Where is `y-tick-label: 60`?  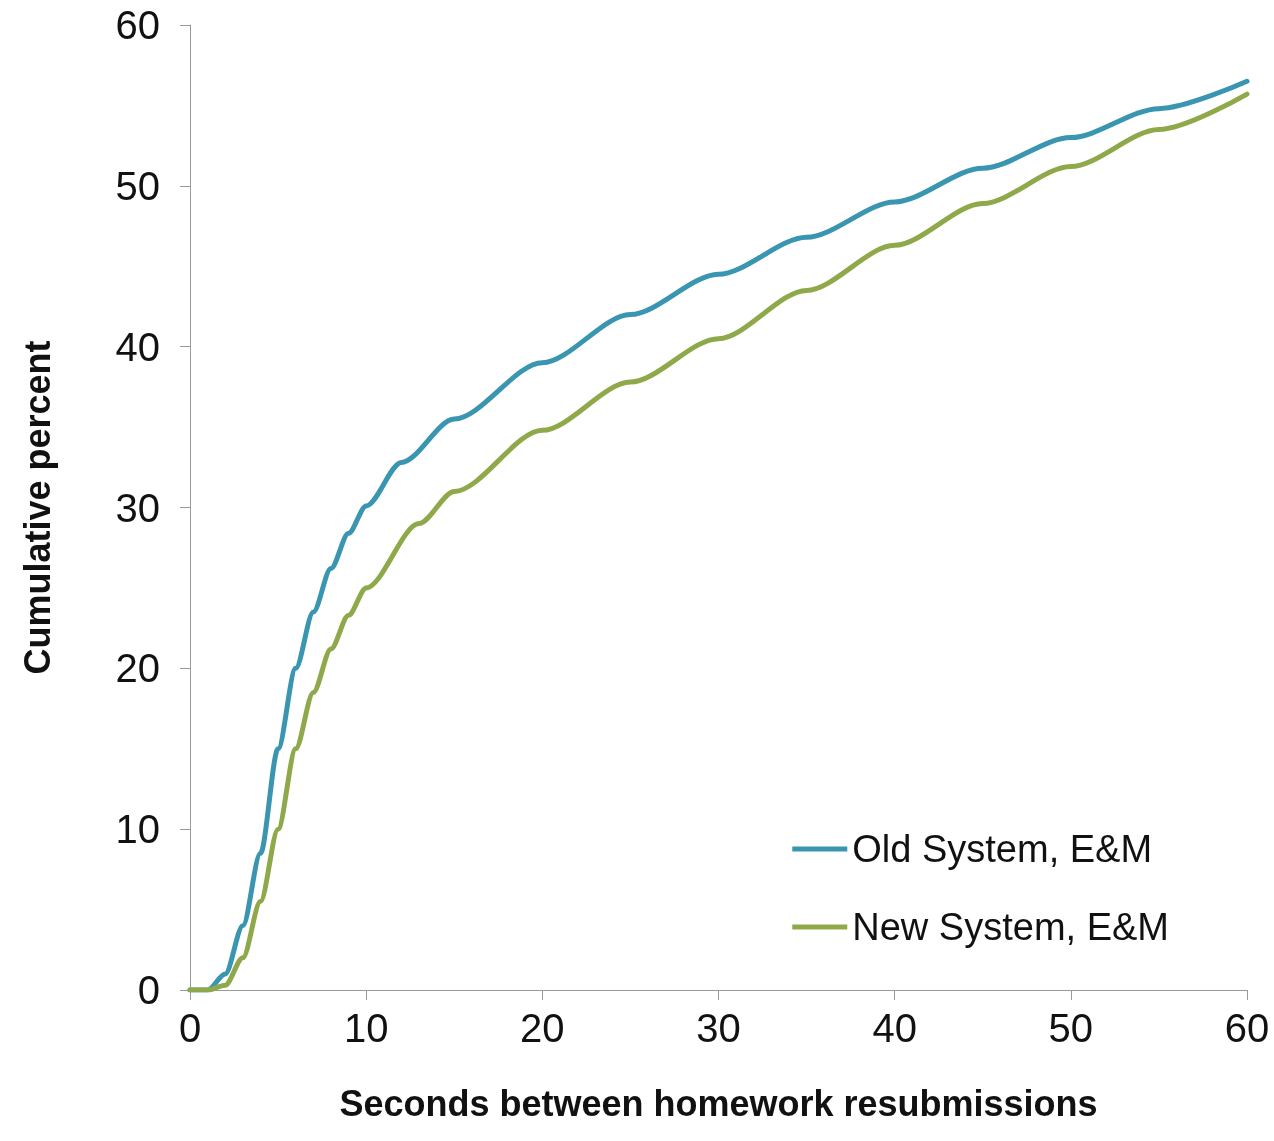
y-tick-label: 60 is located at coordinates (137, 25).